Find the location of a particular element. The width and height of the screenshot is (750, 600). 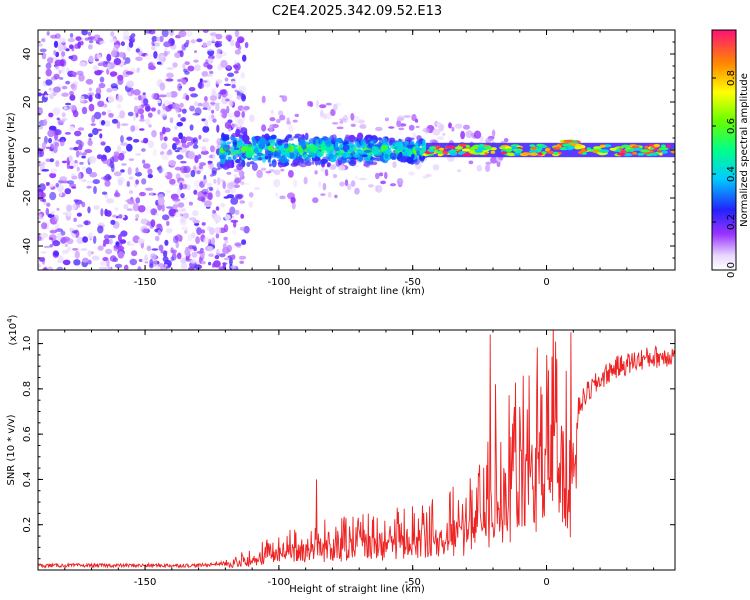

x-tick-label: -150 is located at coordinates (145, 582).